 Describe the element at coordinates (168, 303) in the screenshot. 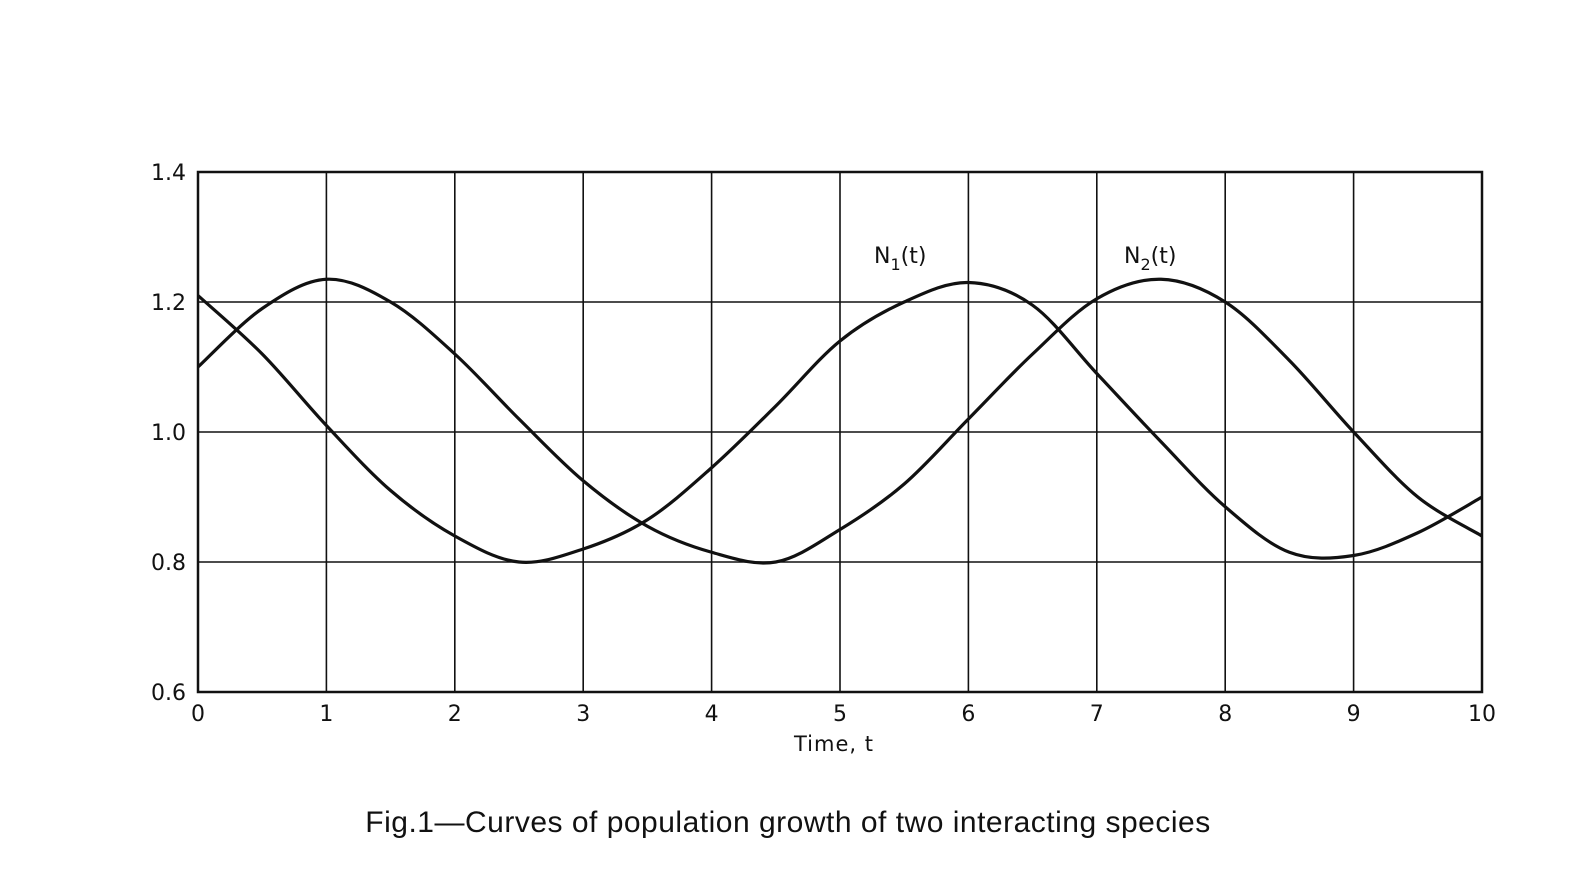

I see `y-tick-label: 1.2` at that location.